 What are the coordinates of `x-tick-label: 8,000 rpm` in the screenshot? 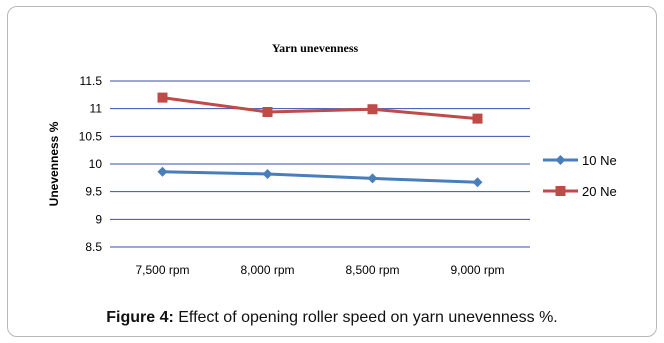 It's located at (267, 270).